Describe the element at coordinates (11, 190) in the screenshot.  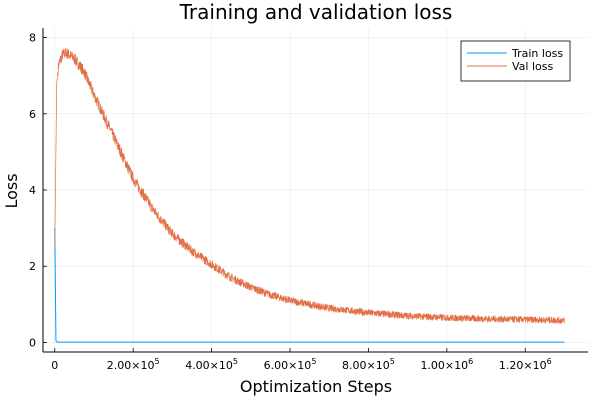
I see `y-axis-label: Loss` at that location.